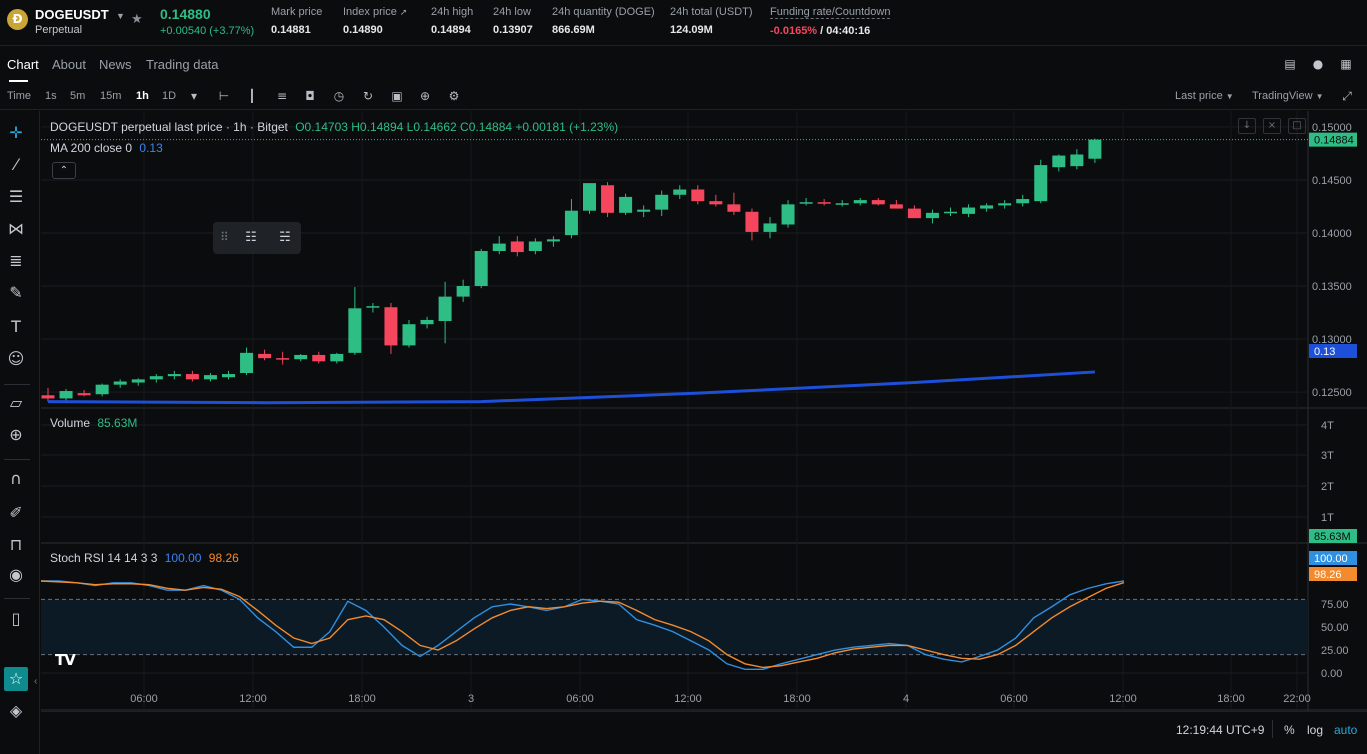 This screenshot has height=754, width=1367. I want to click on funding-label: Funding rate/Countdown, so click(830, 12).